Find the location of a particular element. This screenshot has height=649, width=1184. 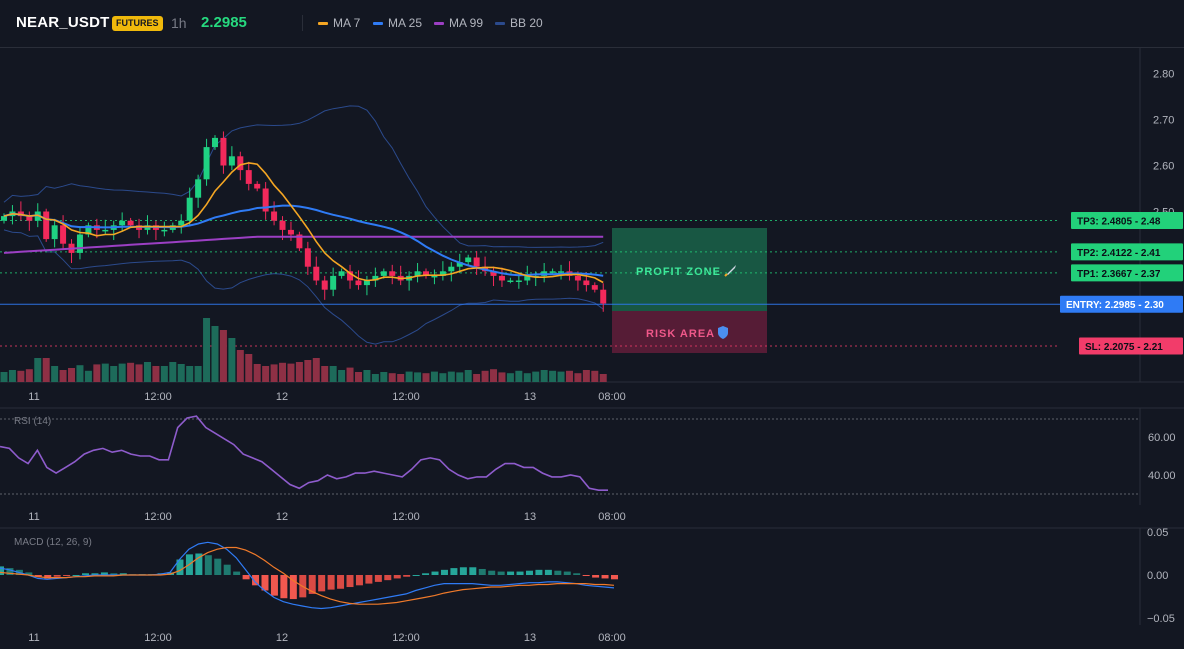

symbol-name: NEAR_USDT is located at coordinates (63, 22).